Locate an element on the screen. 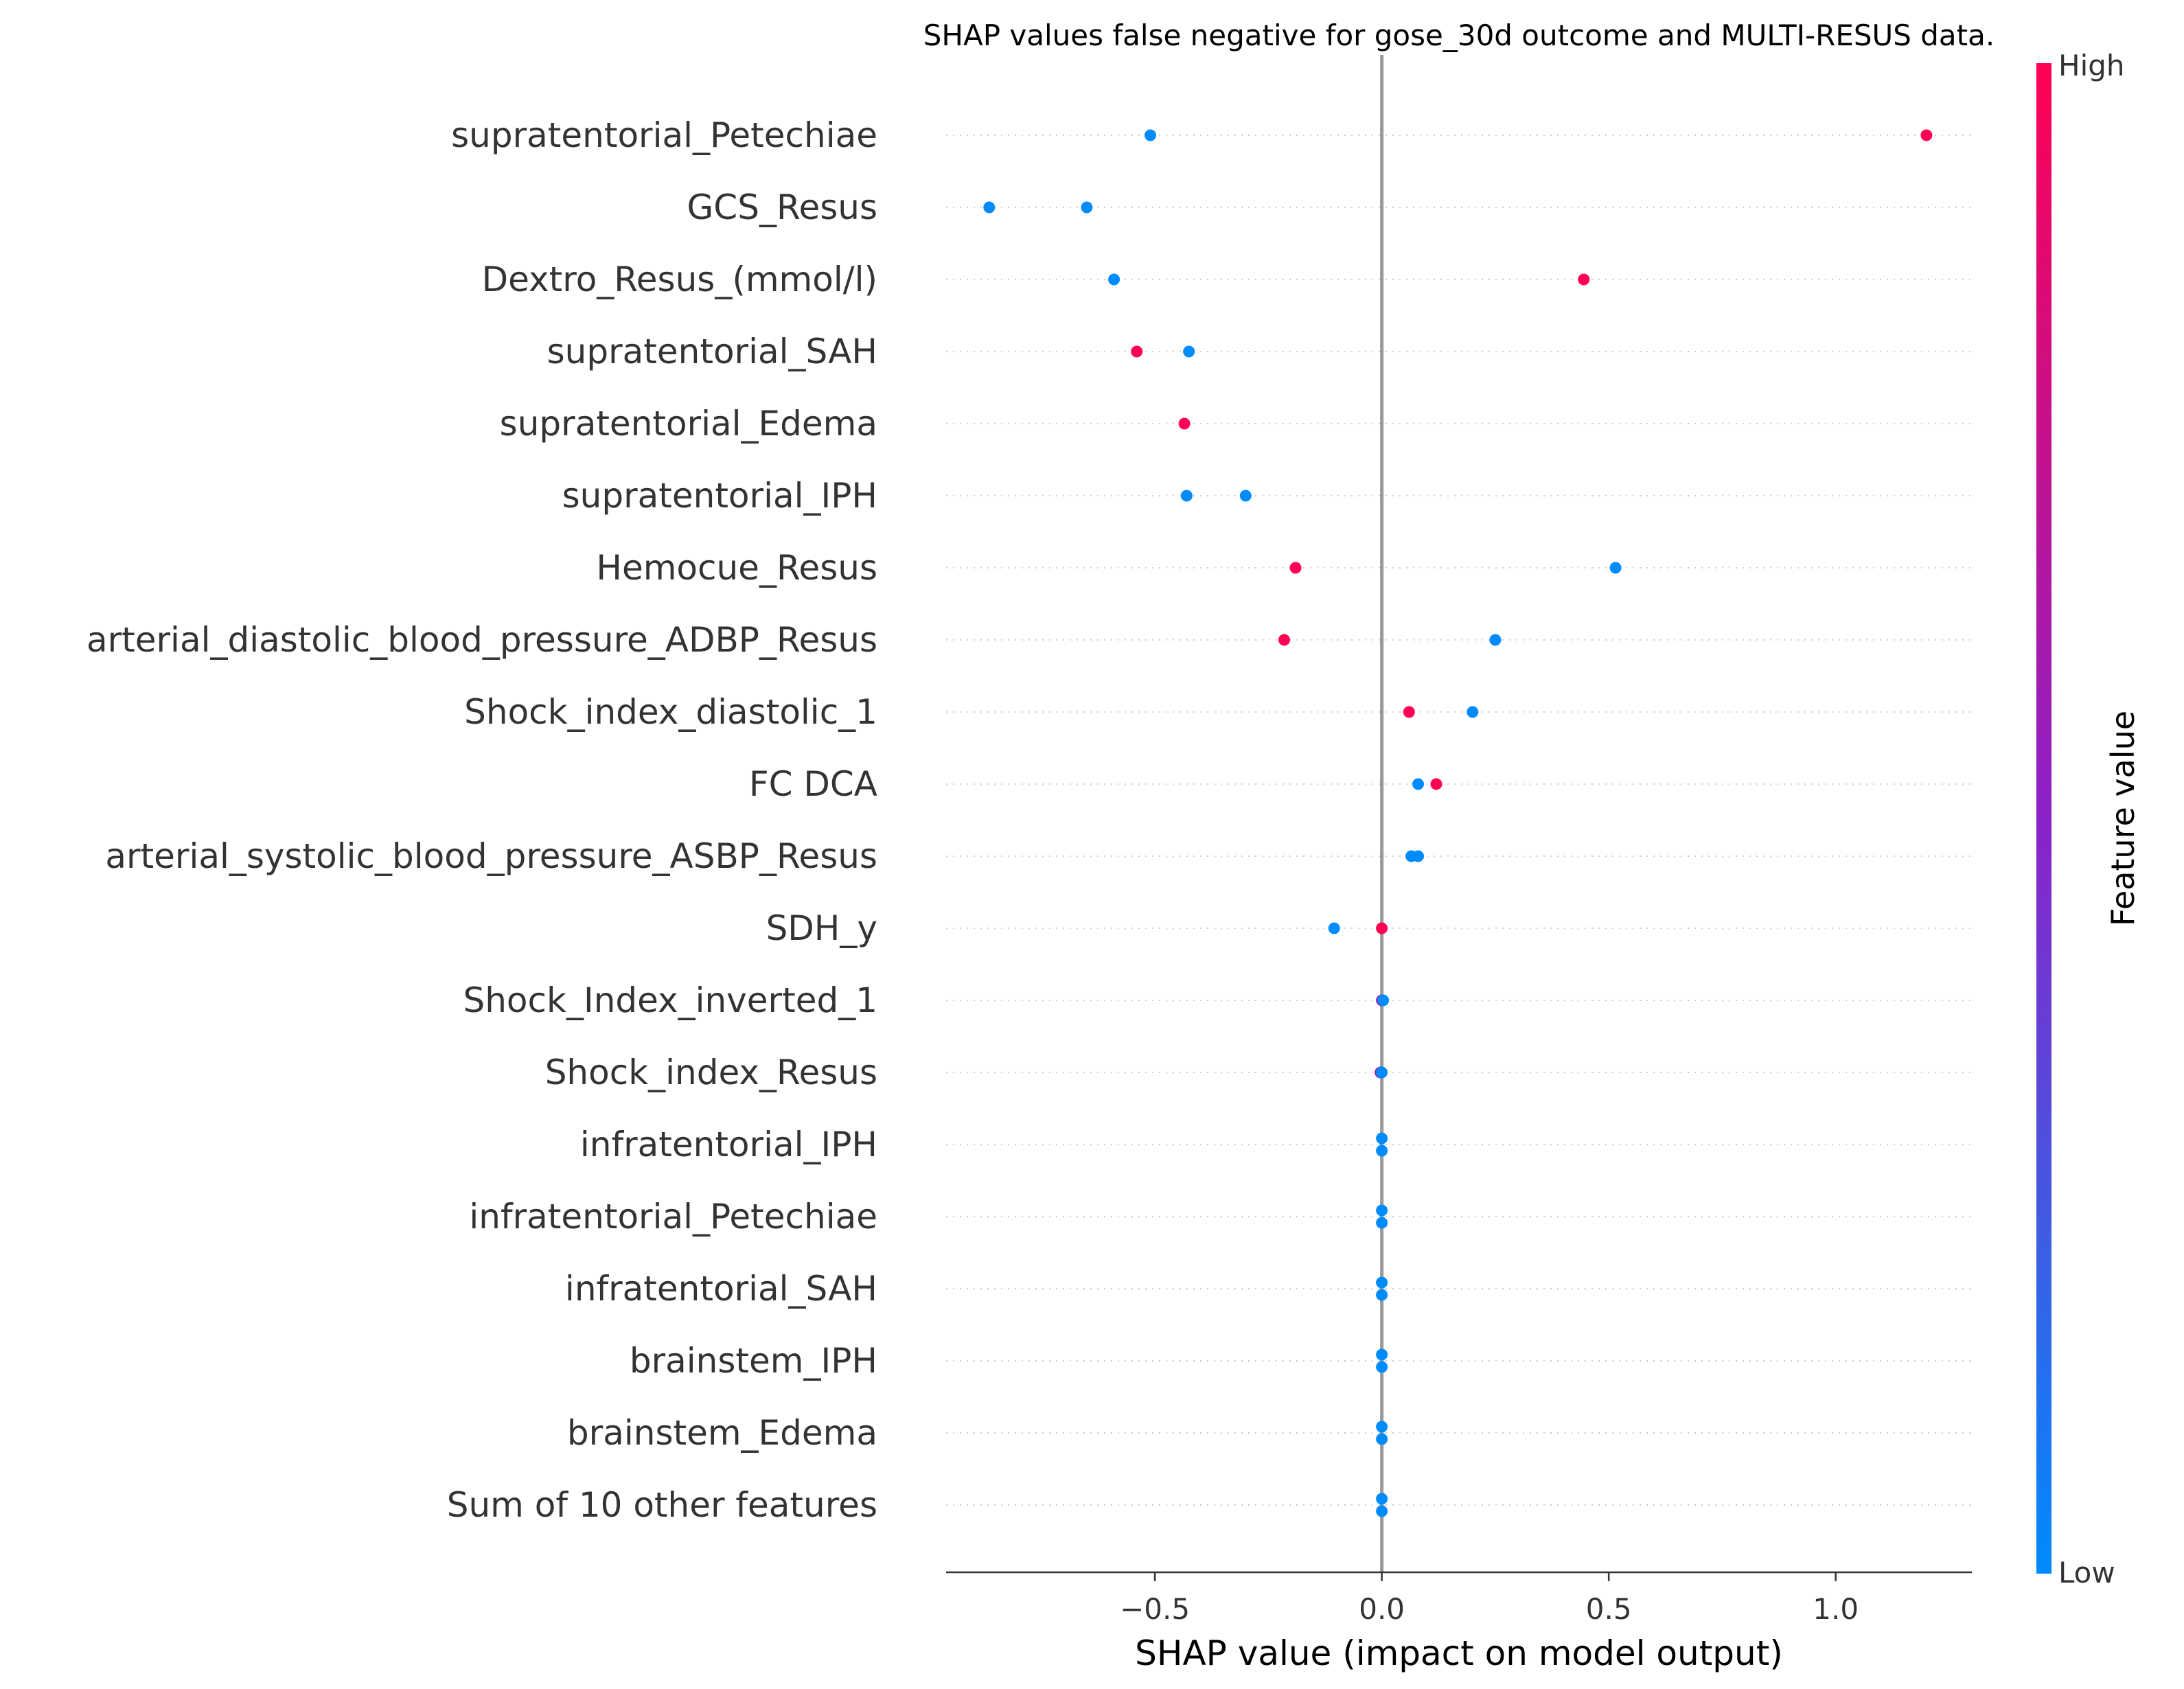 The height and width of the screenshot is (1689, 2184). x-tick-label: 0.0 is located at coordinates (1382, 1609).